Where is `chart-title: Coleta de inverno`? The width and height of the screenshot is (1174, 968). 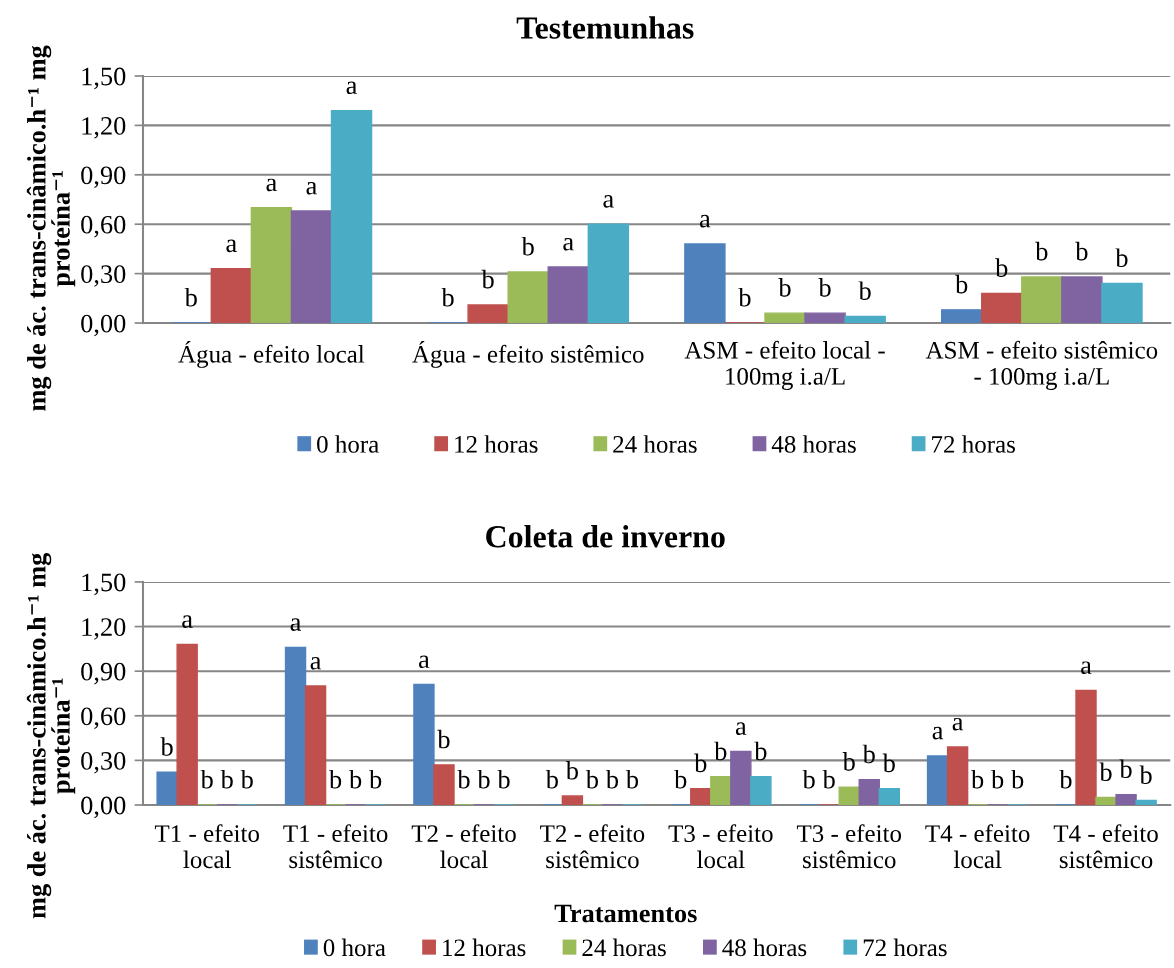 chart-title: Coleta de inverno is located at coordinates (605, 536).